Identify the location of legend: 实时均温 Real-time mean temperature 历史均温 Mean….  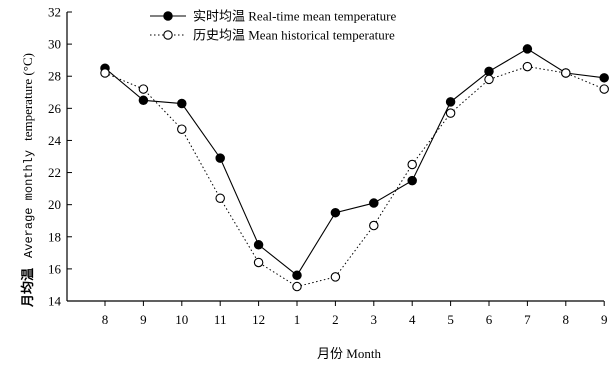
(273, 26).